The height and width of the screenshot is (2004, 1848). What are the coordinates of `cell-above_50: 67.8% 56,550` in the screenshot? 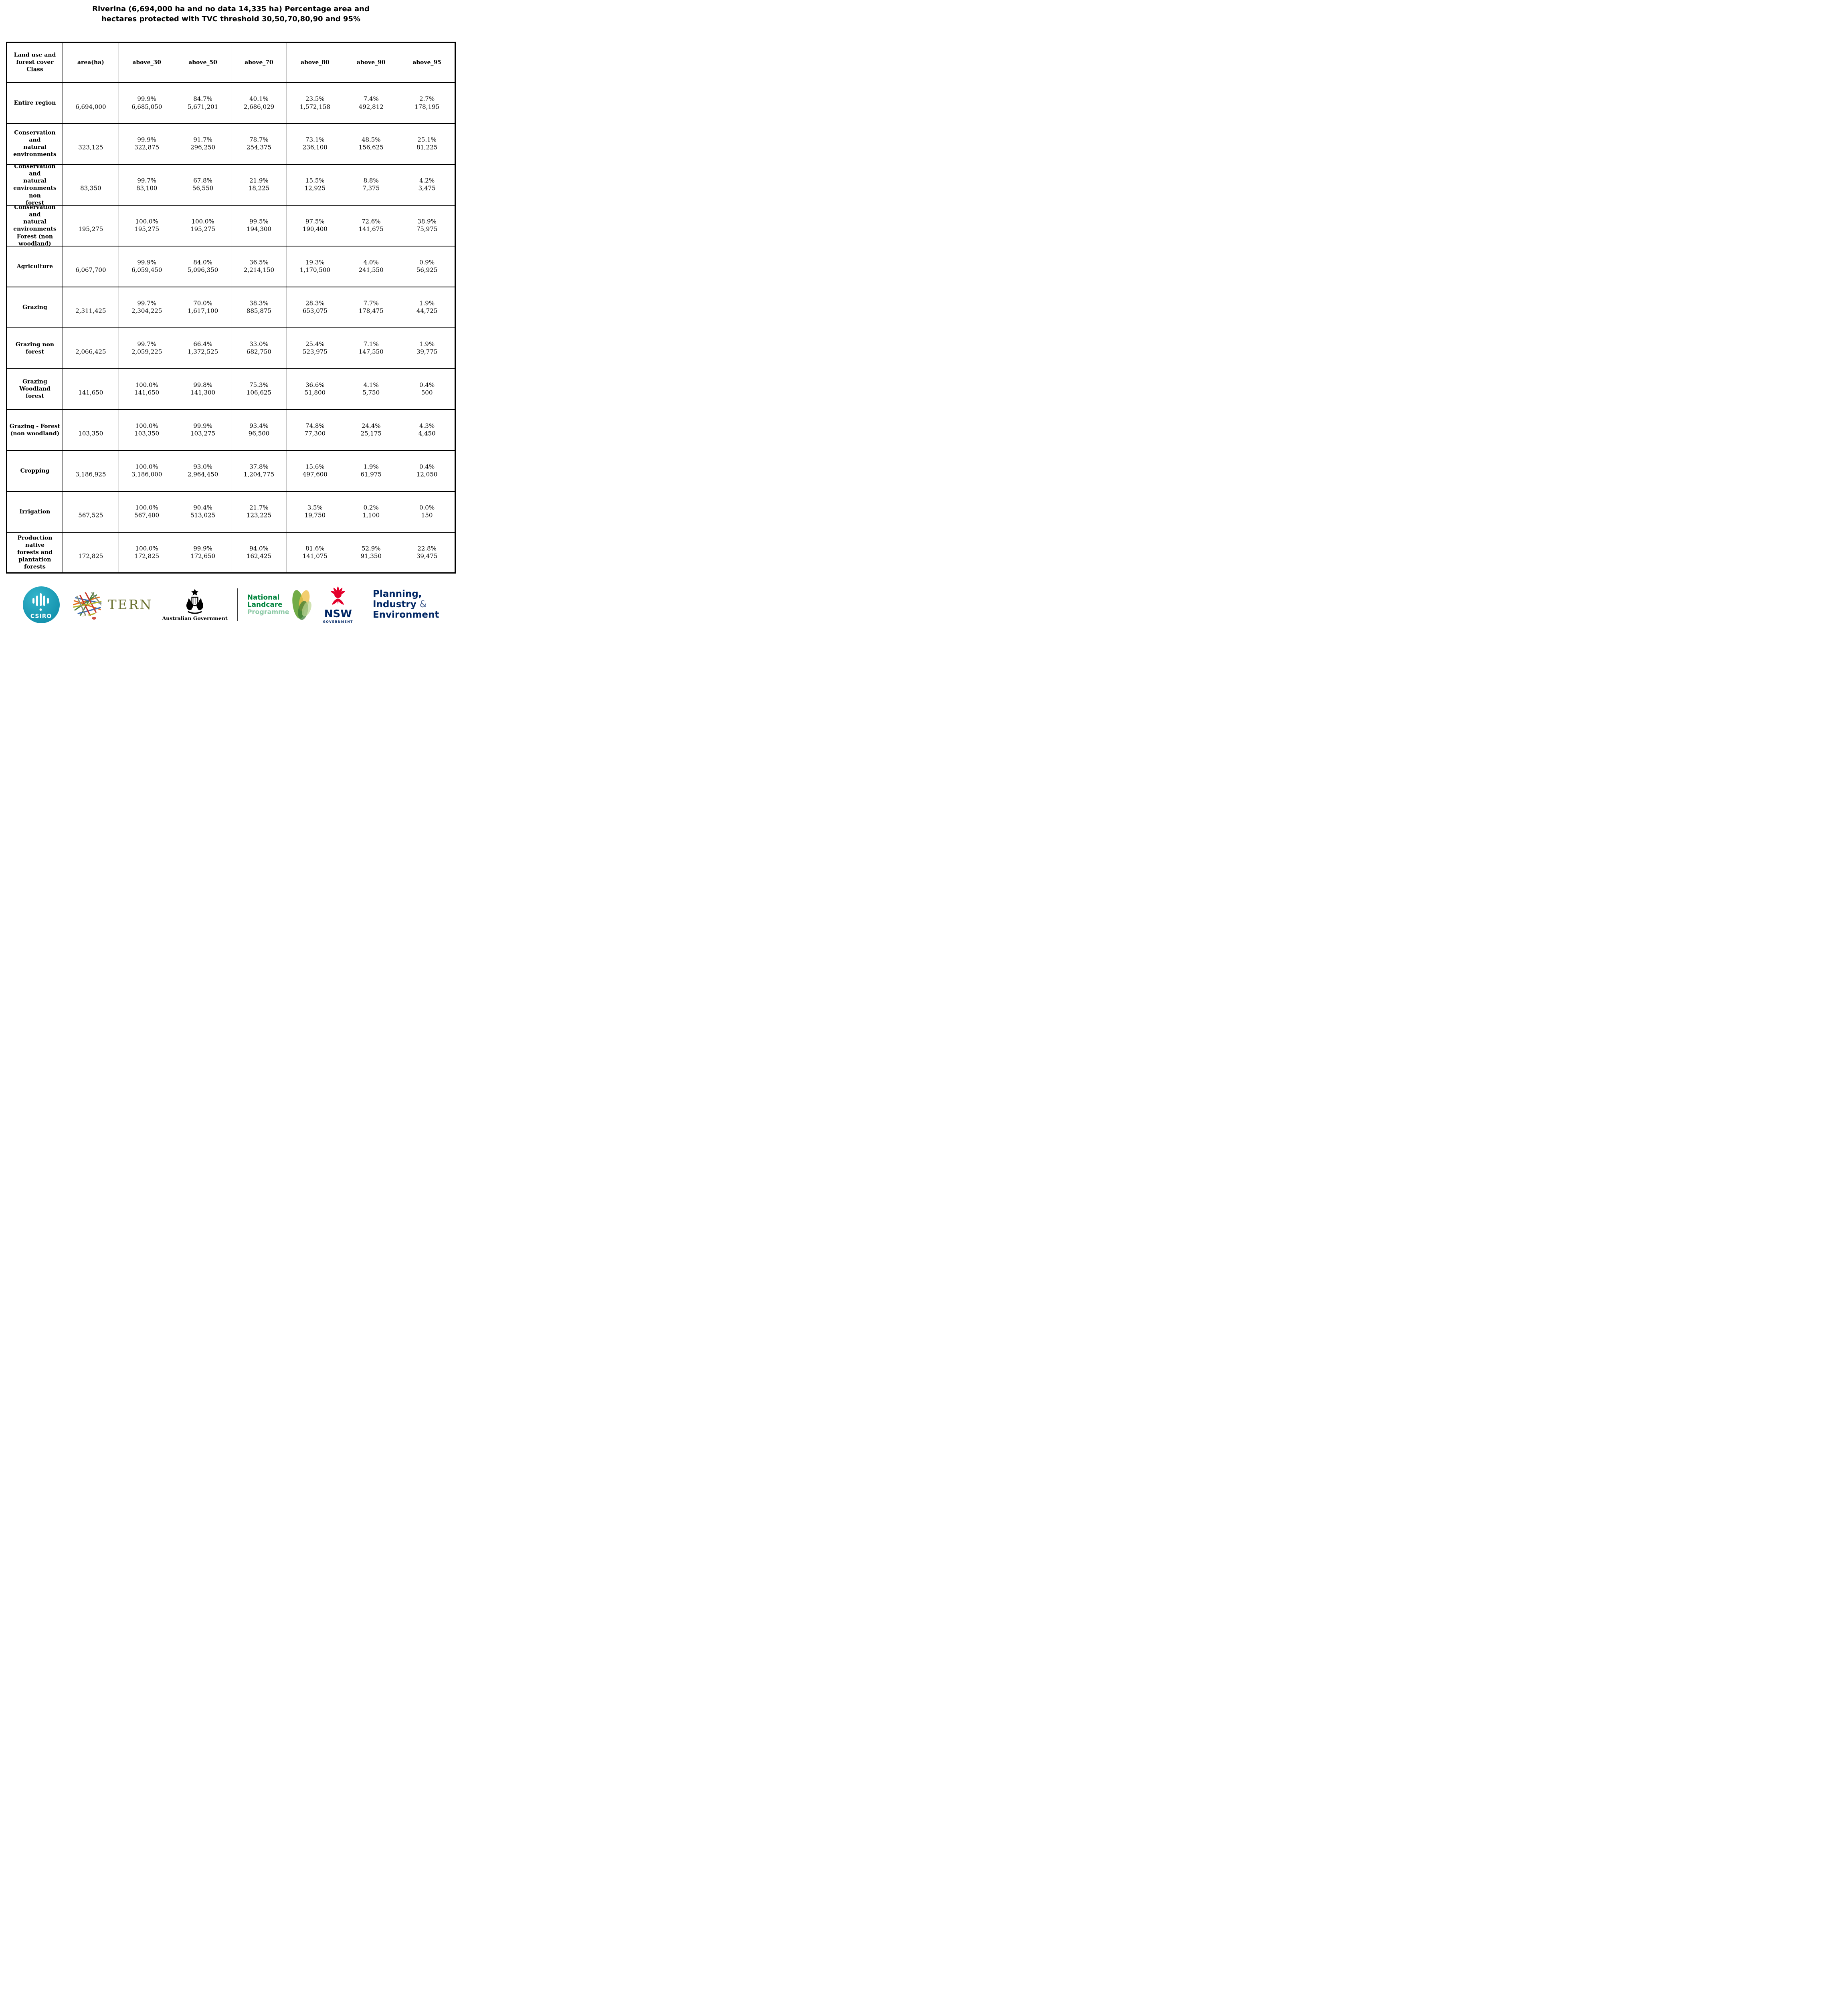 It's located at (202, 185).